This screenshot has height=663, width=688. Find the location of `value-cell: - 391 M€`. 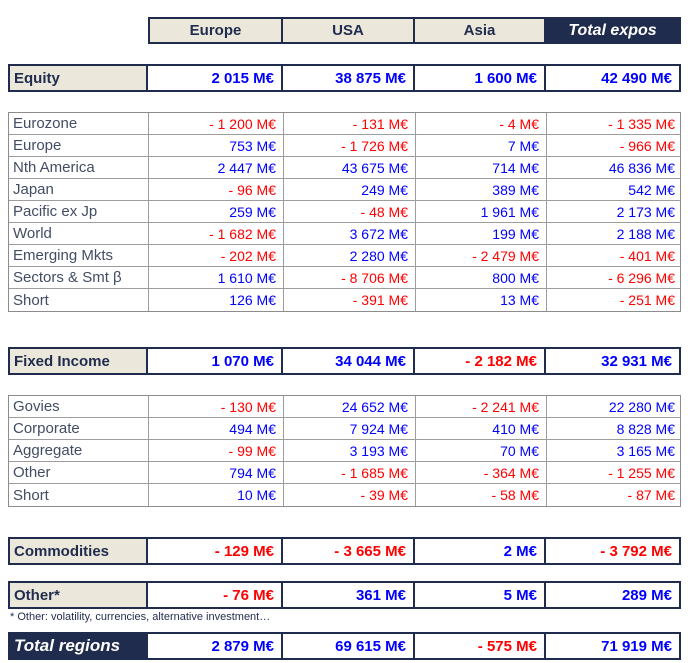

value-cell: - 391 M€ is located at coordinates (350, 300).